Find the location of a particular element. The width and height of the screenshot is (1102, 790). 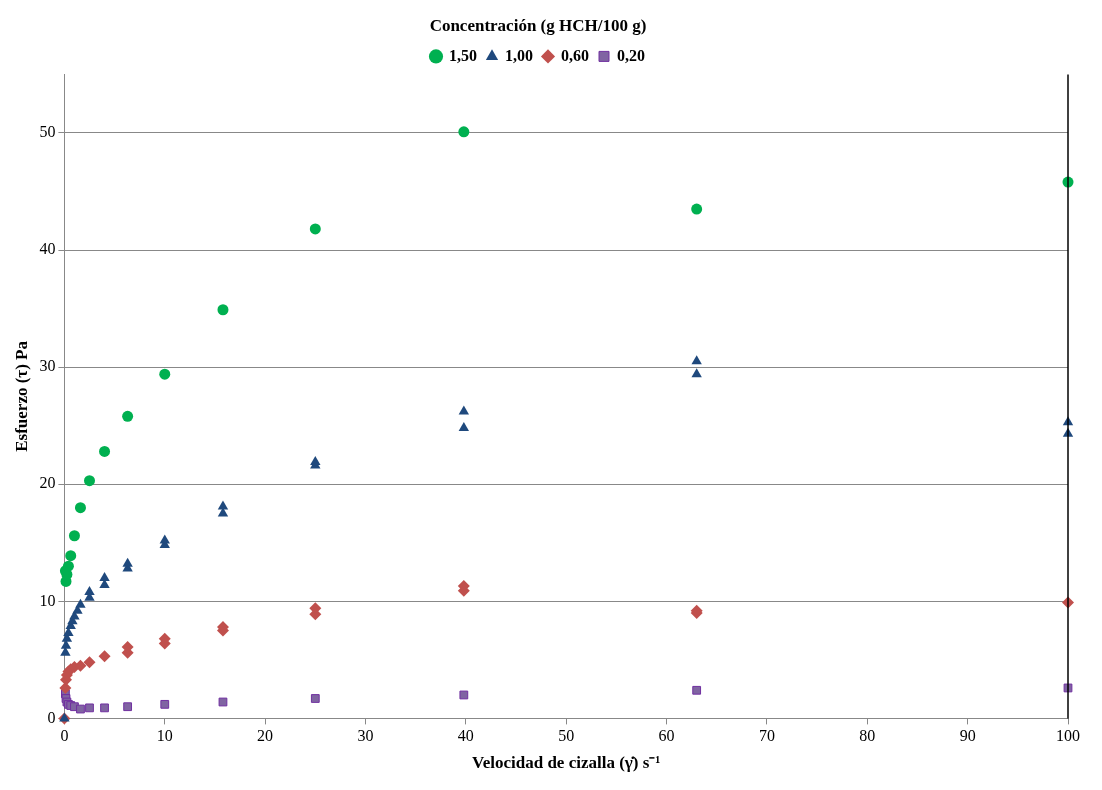

x-tick-label: 0 is located at coordinates (64, 736).